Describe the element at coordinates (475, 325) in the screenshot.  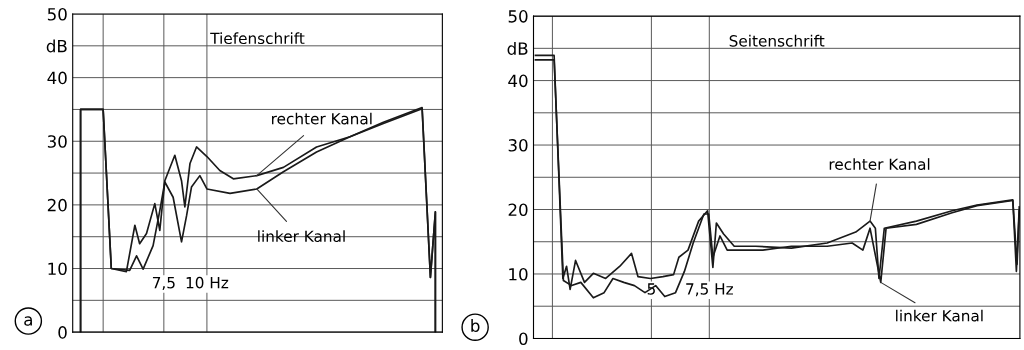
I see `text: b` at that location.